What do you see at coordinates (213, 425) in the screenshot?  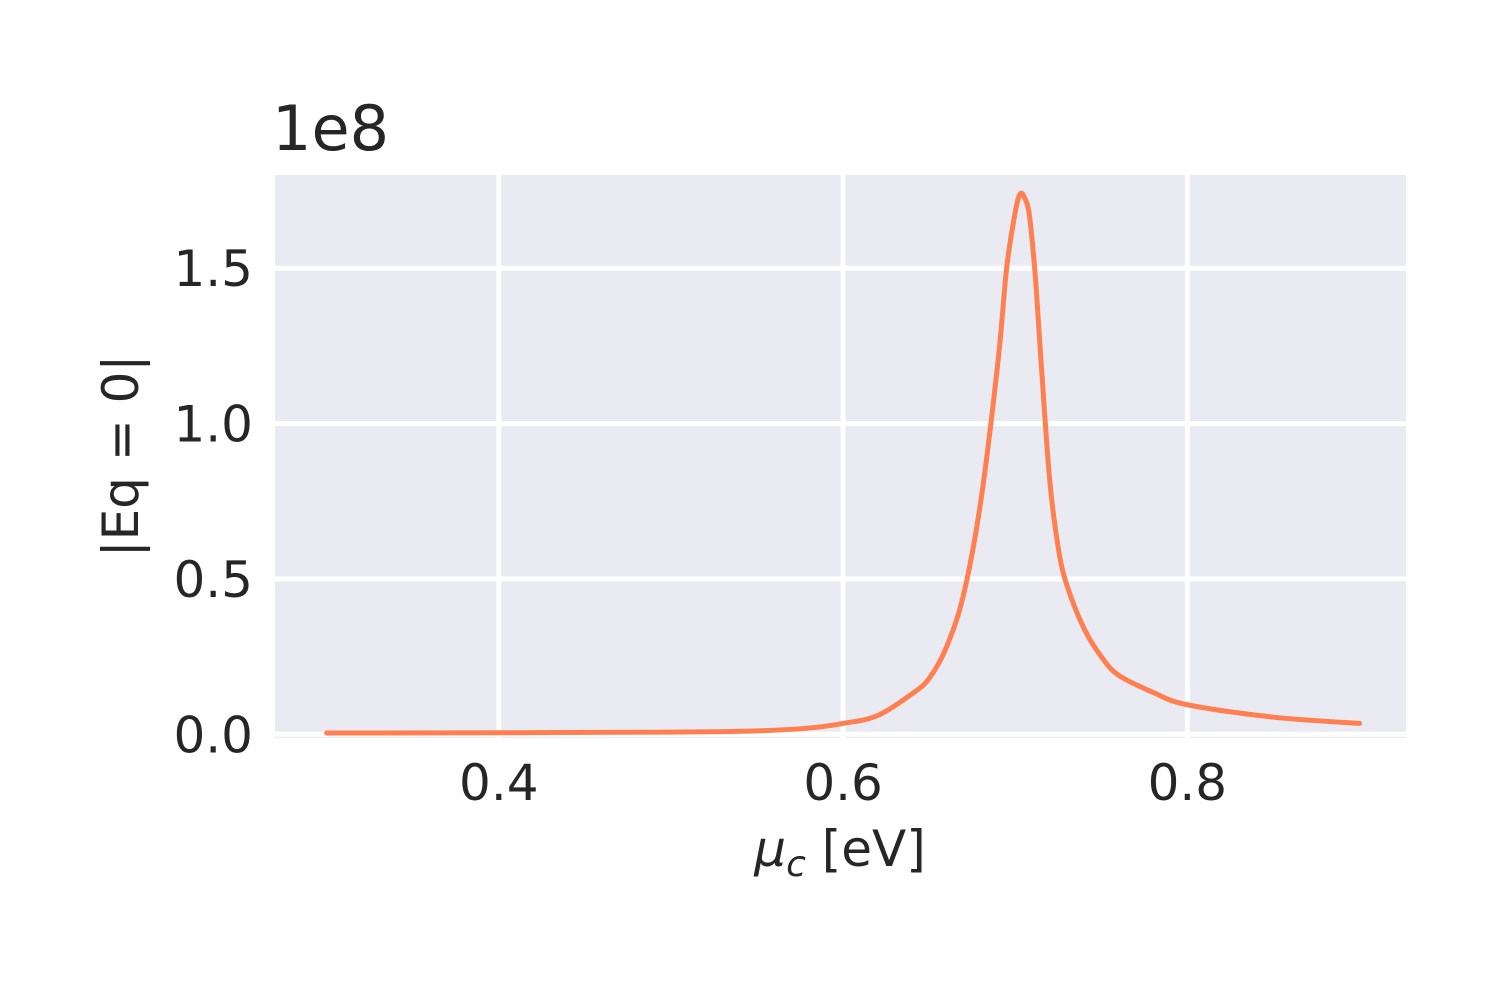 I see `y-tick-label: 1.0` at bounding box center [213, 425].